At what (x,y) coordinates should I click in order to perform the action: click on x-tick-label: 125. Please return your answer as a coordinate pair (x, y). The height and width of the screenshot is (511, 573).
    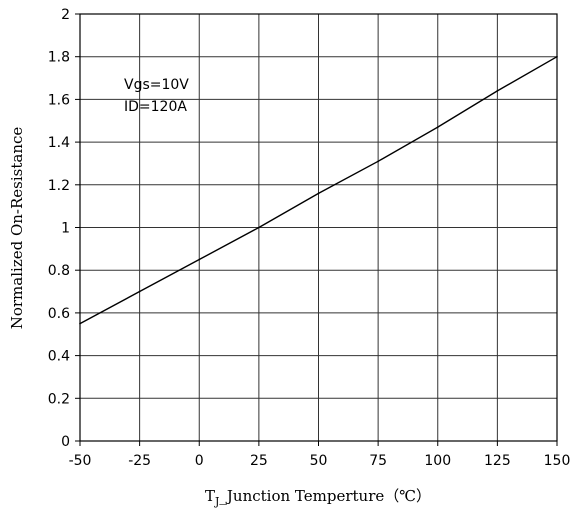
    Looking at the image, I should click on (497, 461).